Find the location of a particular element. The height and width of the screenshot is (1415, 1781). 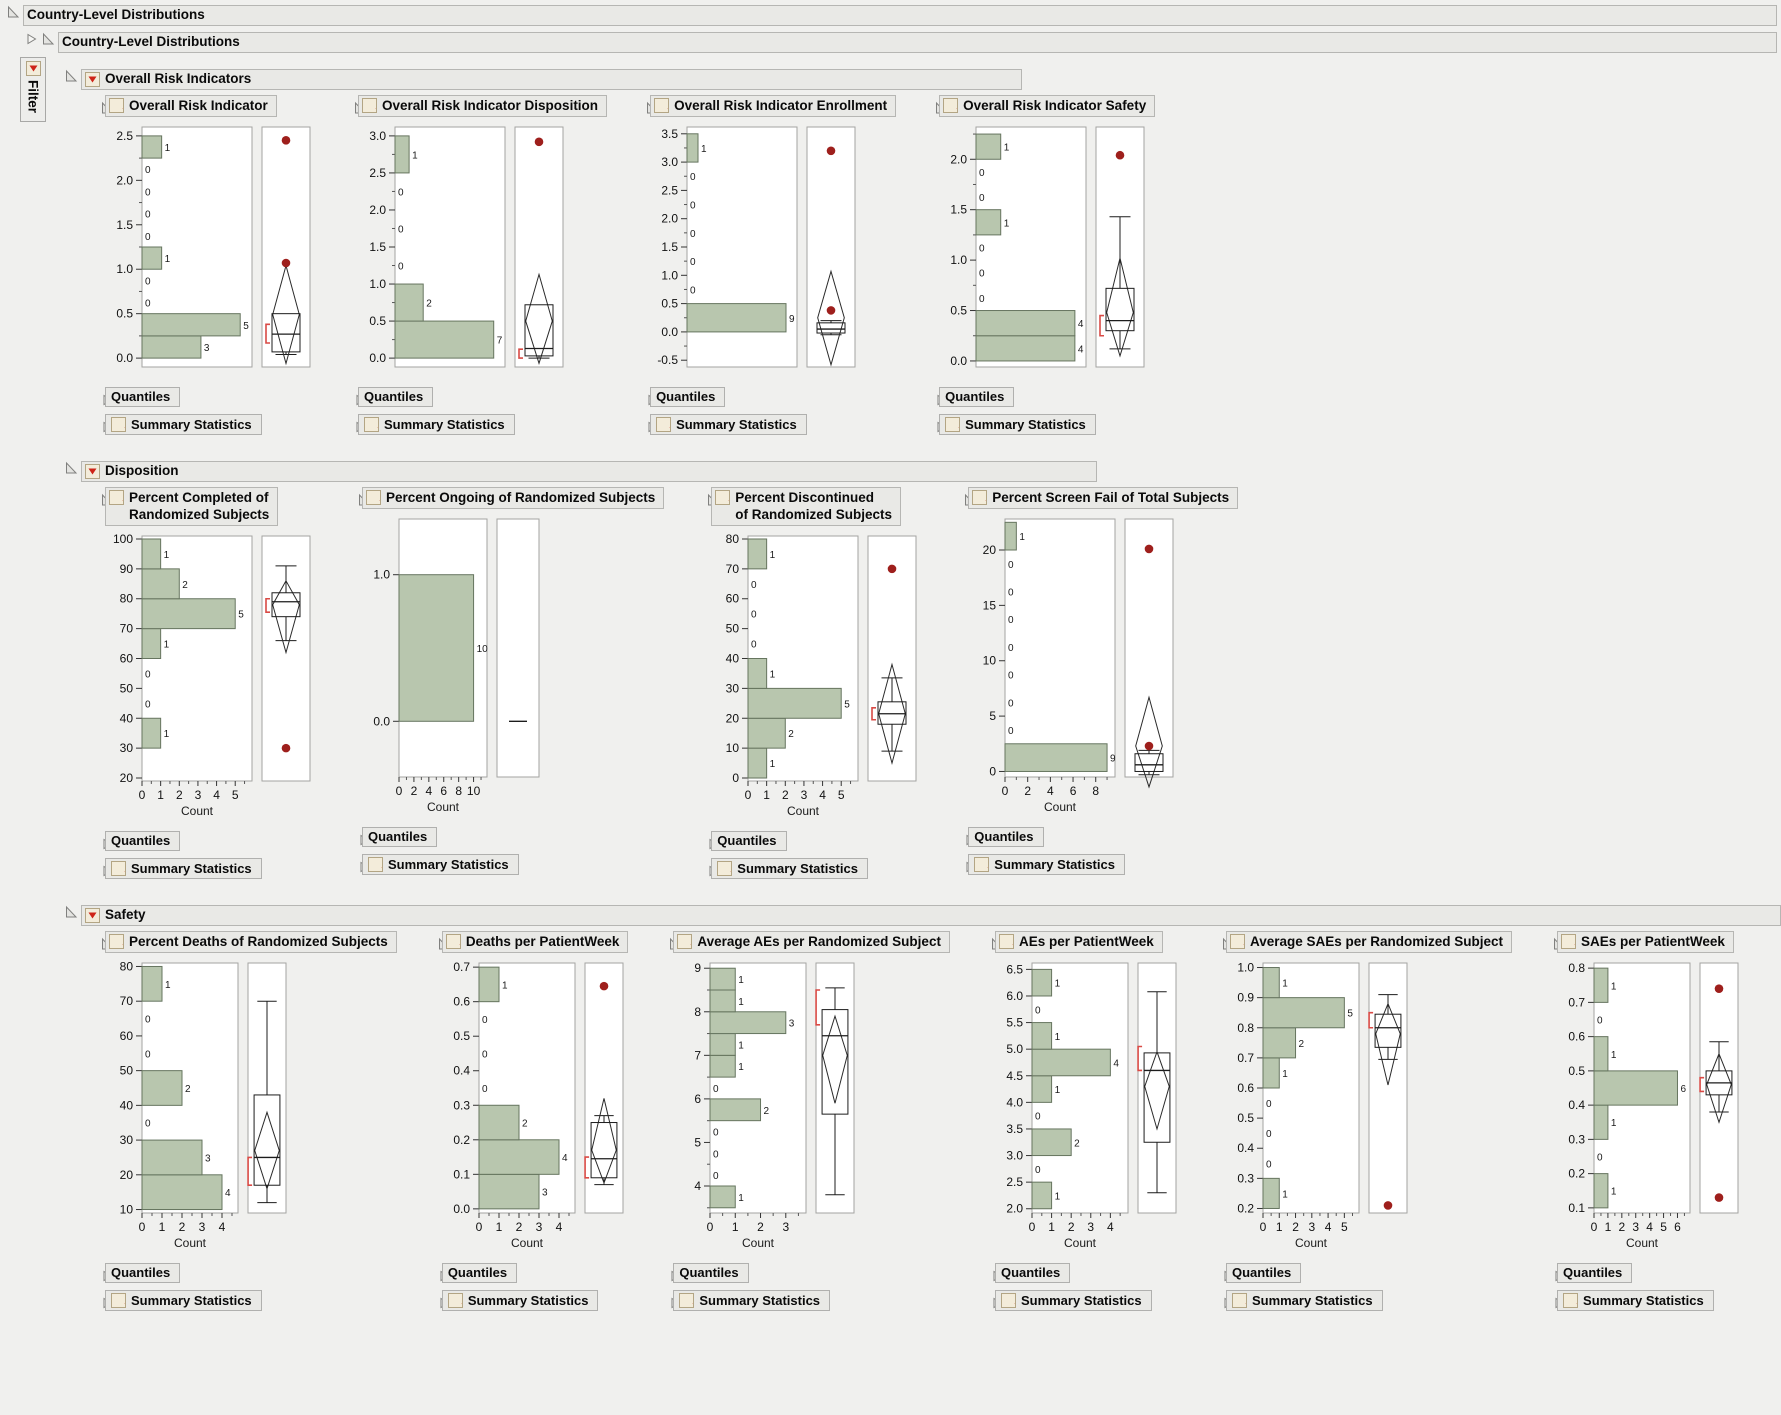

panel-title-bar: Percent Ongoing of Randomized Subjects is located at coordinates (513, 498).